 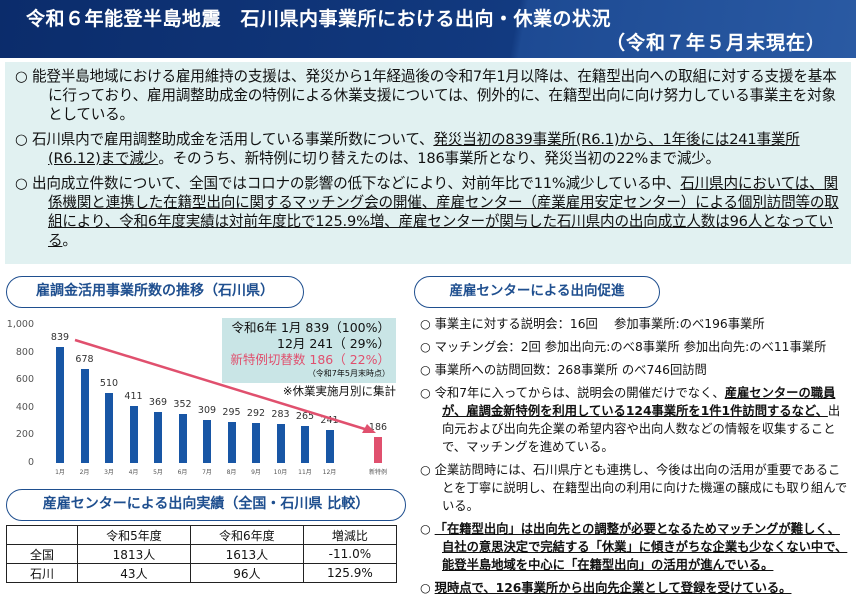 I want to click on list-item: ○ 事業所への訪問回数：268事業所 のべ746回訪問, so click(x=635, y=370).